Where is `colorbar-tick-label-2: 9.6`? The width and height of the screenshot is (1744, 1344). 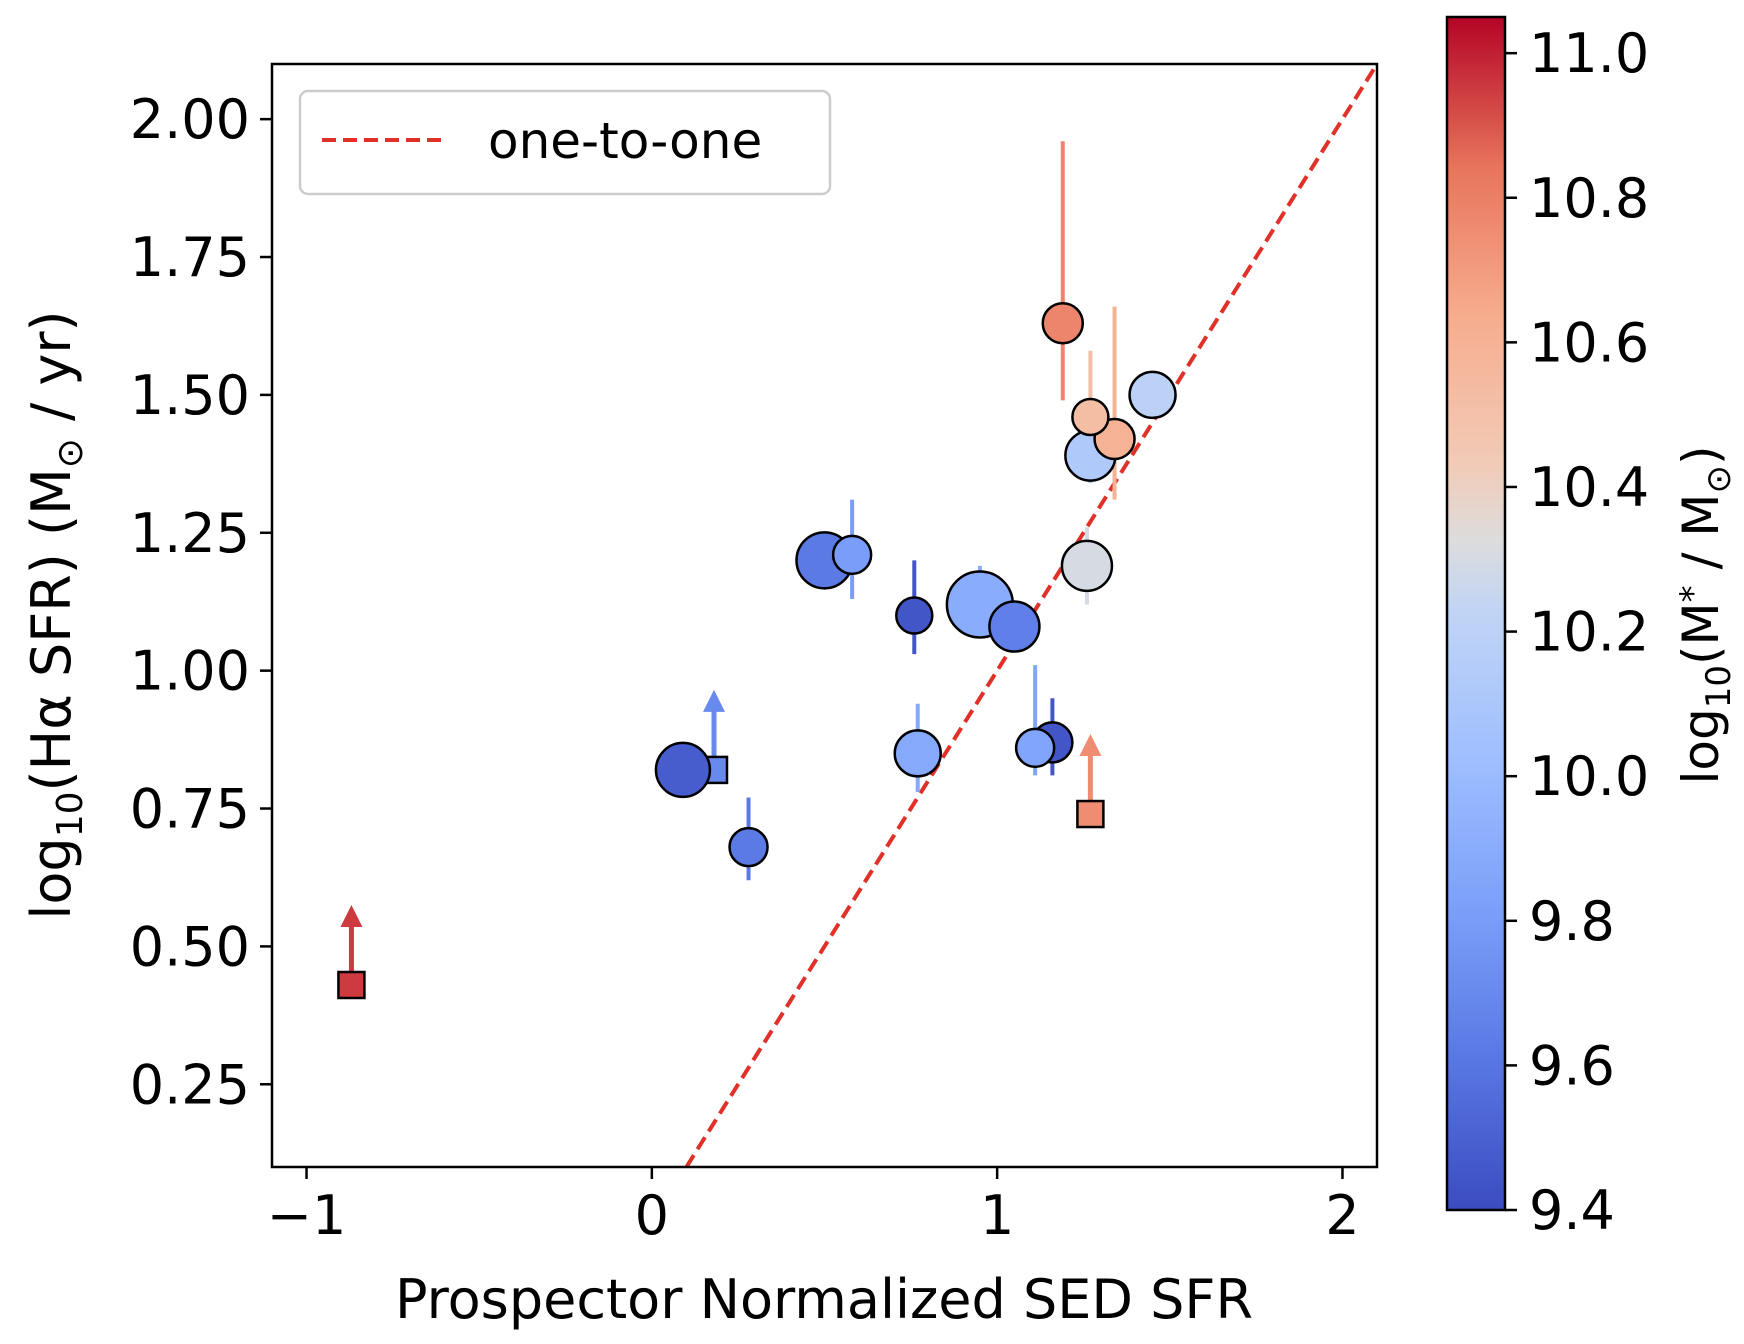
colorbar-tick-label-2: 9.6 is located at coordinates (1572, 1065).